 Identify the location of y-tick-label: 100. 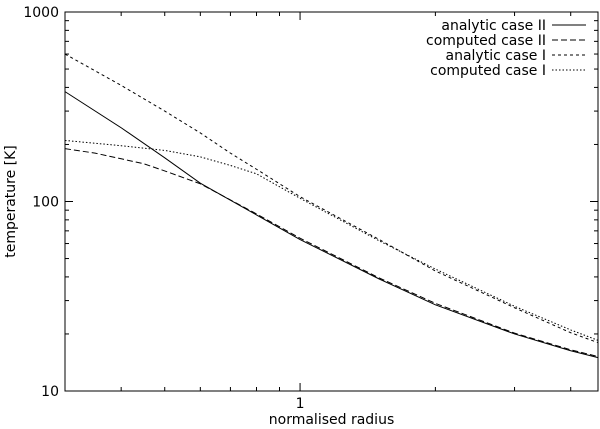
(45, 203).